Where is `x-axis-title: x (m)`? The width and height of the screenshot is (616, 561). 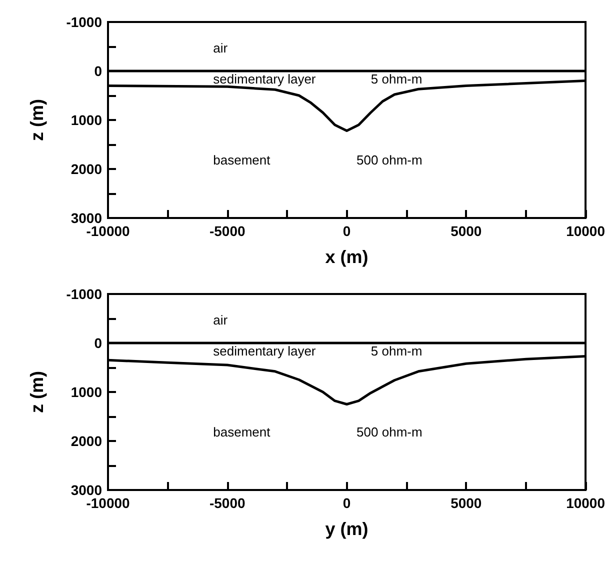
x-axis-title: x (m) is located at coordinates (346, 257).